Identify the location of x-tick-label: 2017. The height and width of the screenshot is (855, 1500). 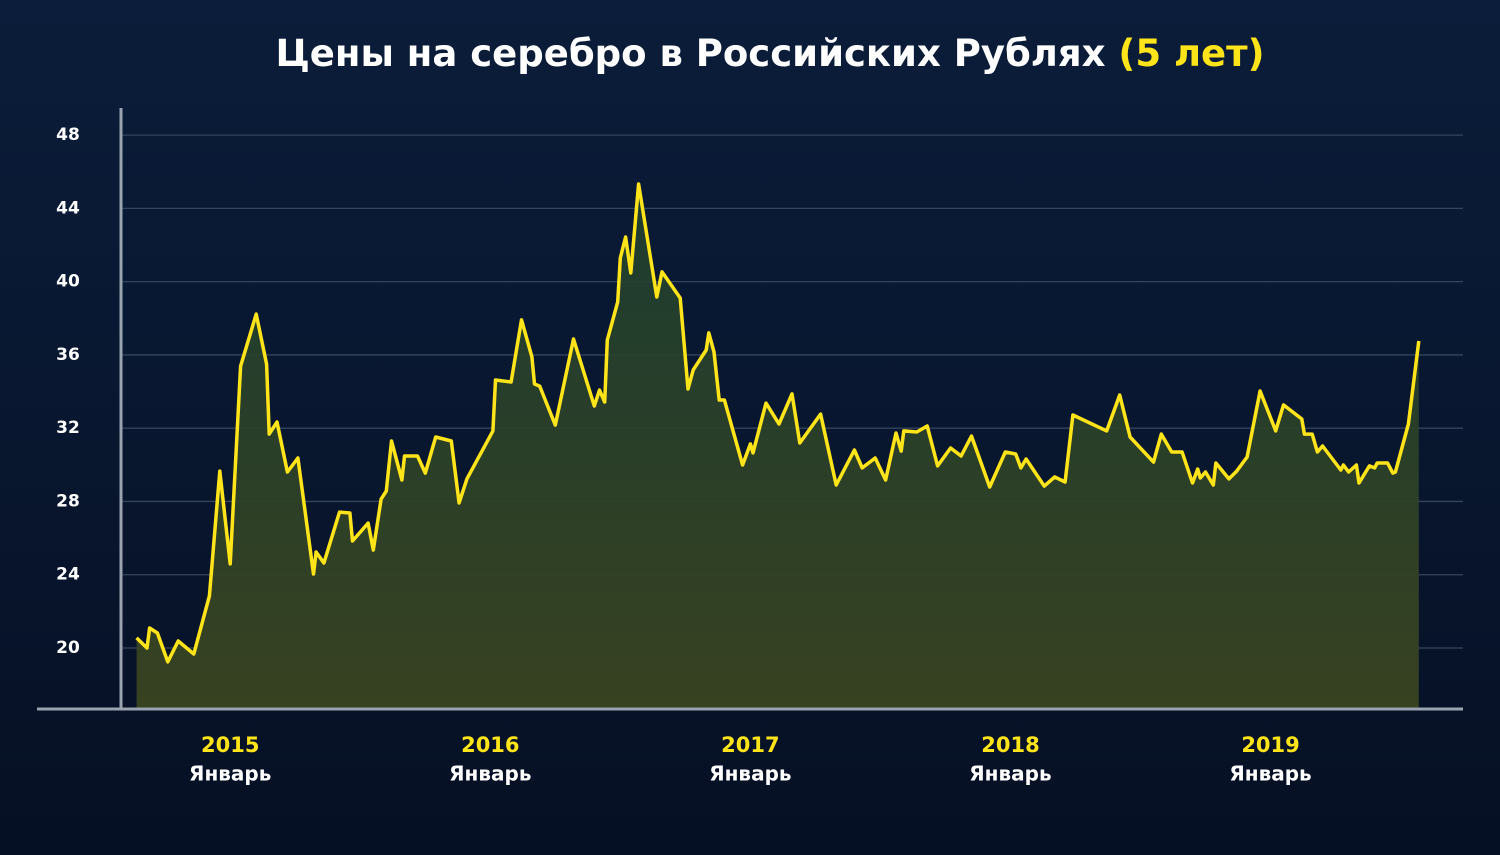
(750, 745).